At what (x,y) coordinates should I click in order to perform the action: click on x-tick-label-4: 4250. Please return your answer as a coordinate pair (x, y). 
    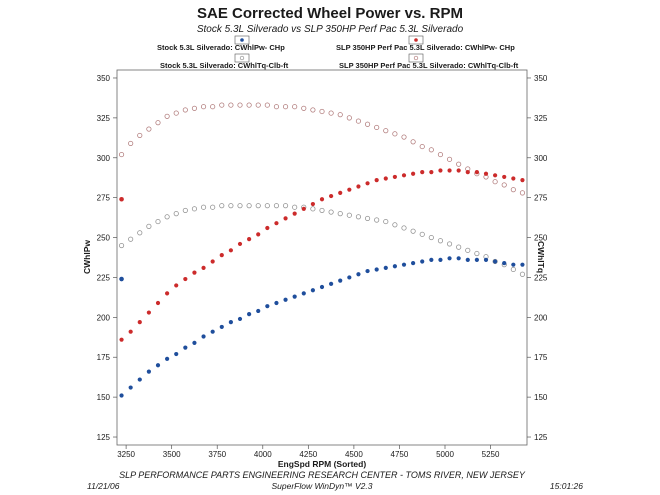
    Looking at the image, I should click on (308, 454).